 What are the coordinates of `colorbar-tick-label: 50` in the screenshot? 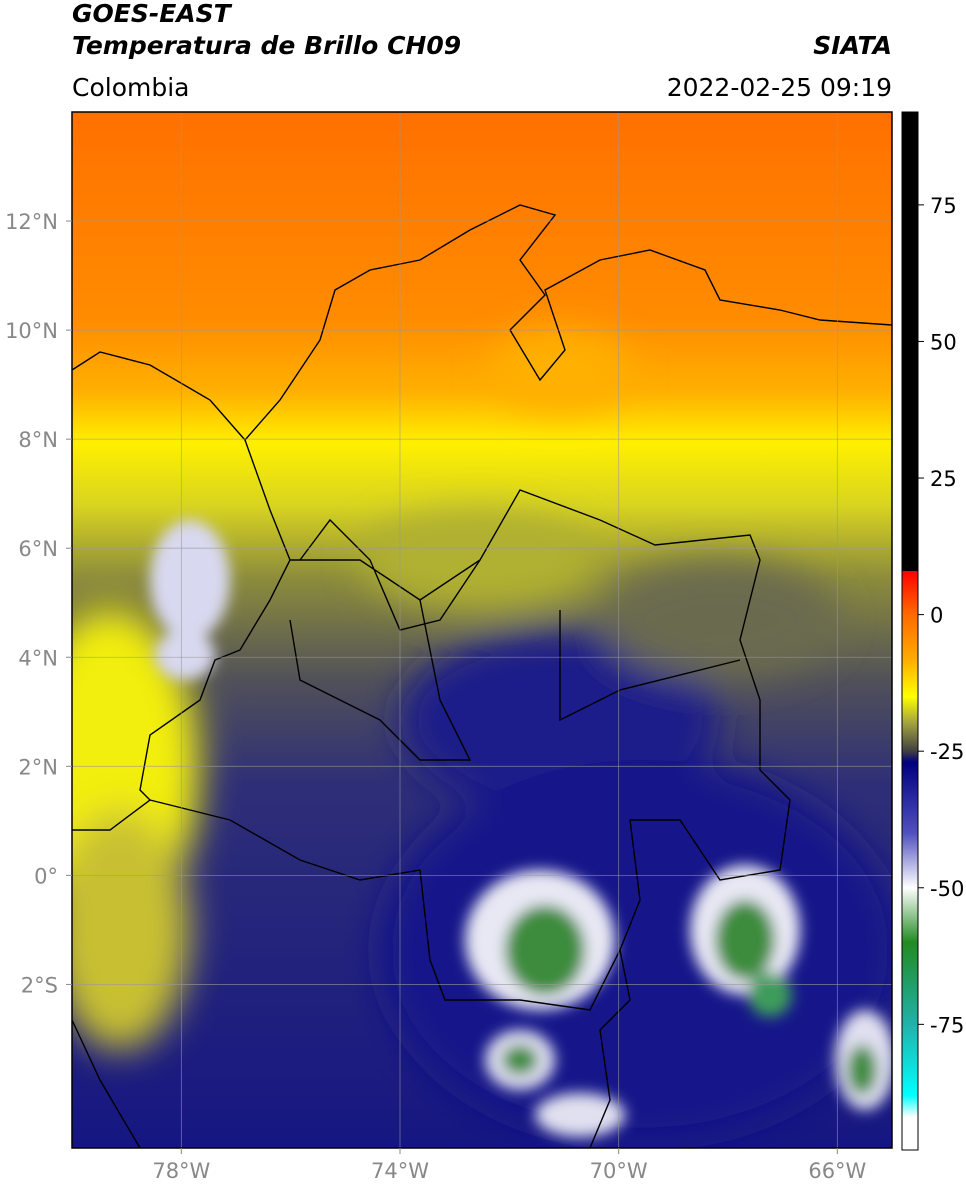 It's located at (943, 342).